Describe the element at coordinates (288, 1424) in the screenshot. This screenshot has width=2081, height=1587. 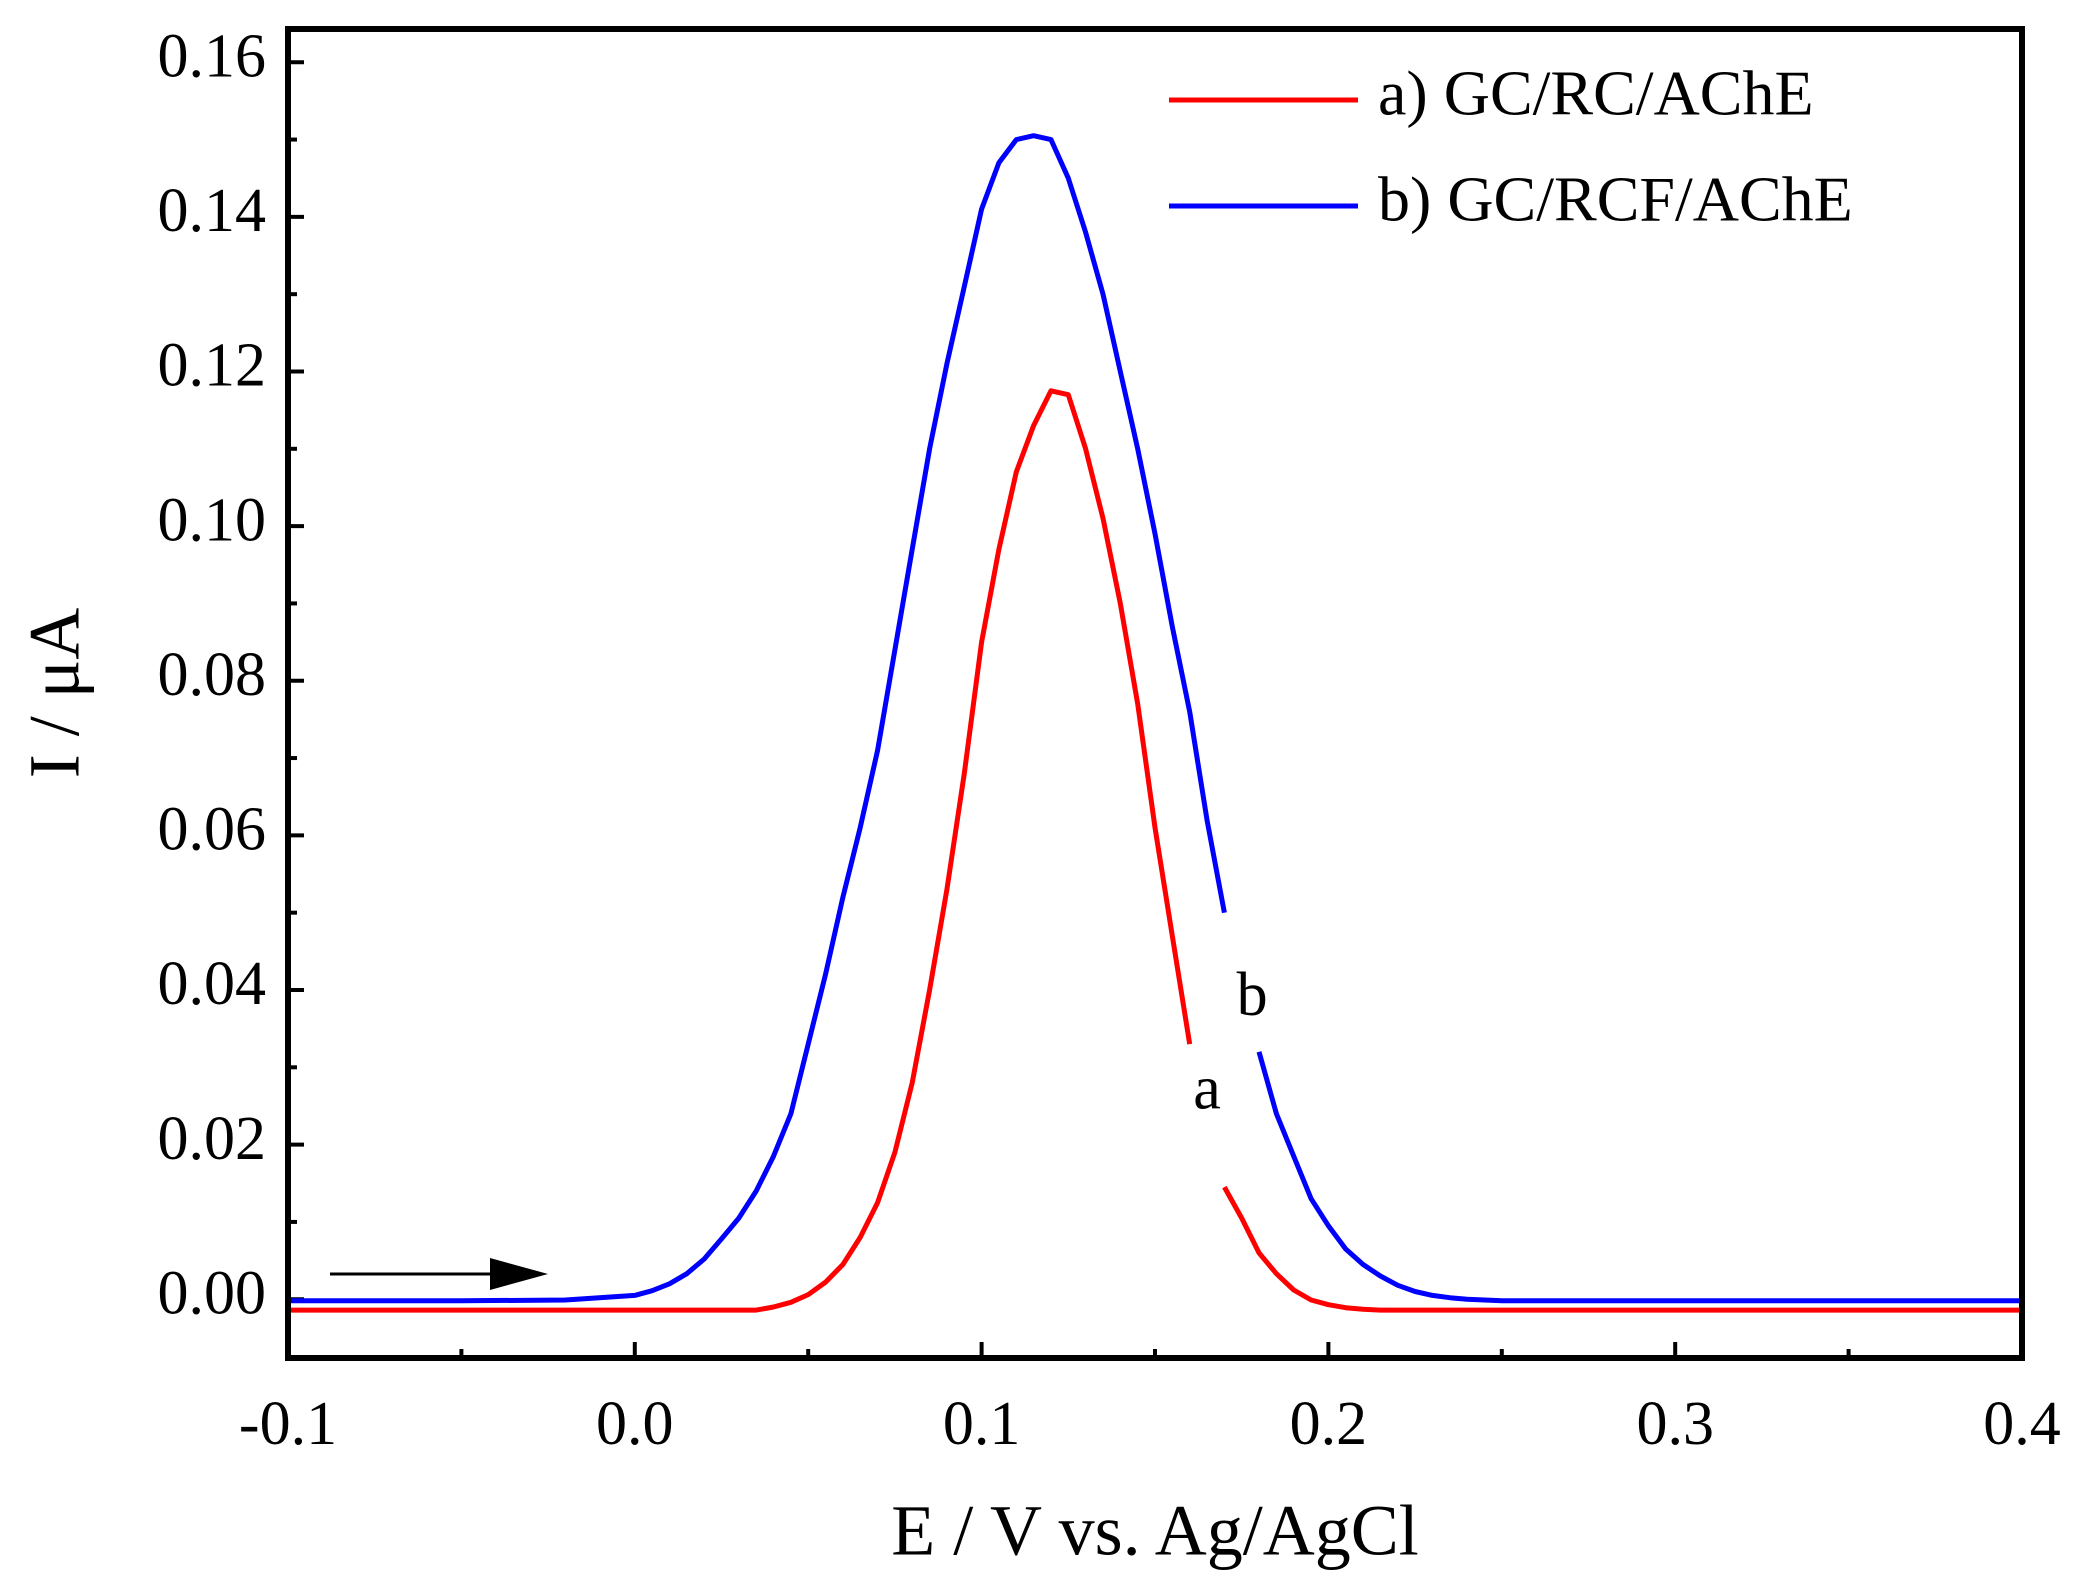
I see `x-tick-label: -0.1` at that location.